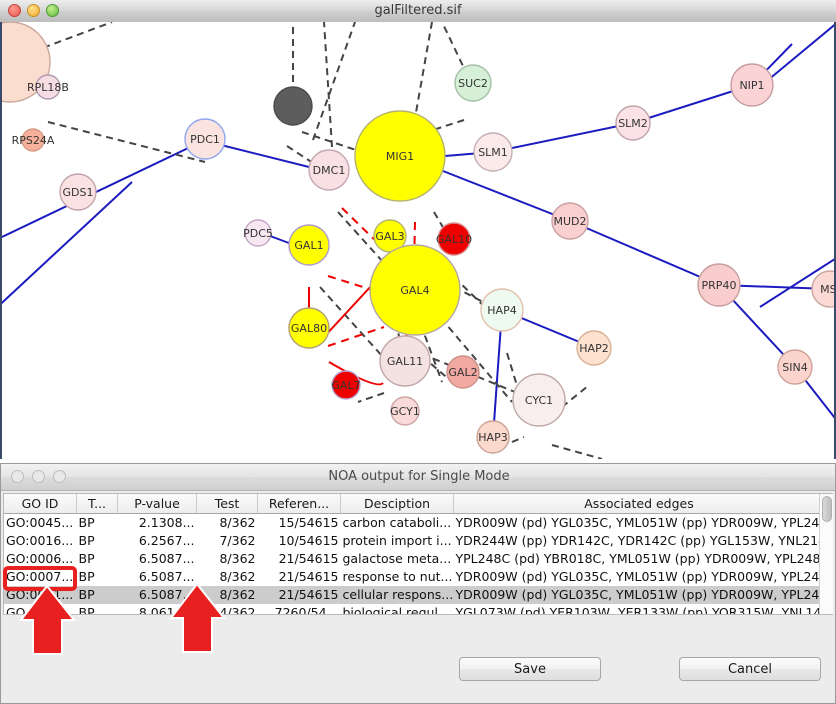 The height and width of the screenshot is (704, 836). I want to click on network-node-hap4: HAP4, so click(502, 310).